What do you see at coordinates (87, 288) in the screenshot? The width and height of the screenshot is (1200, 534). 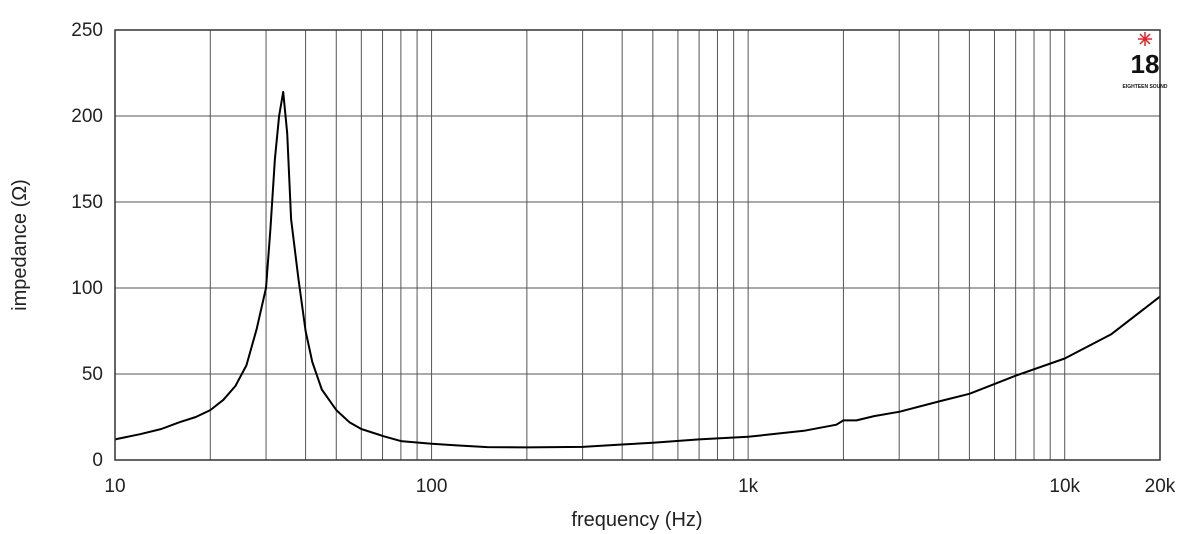 I see `y-tick-label: 100` at bounding box center [87, 288].